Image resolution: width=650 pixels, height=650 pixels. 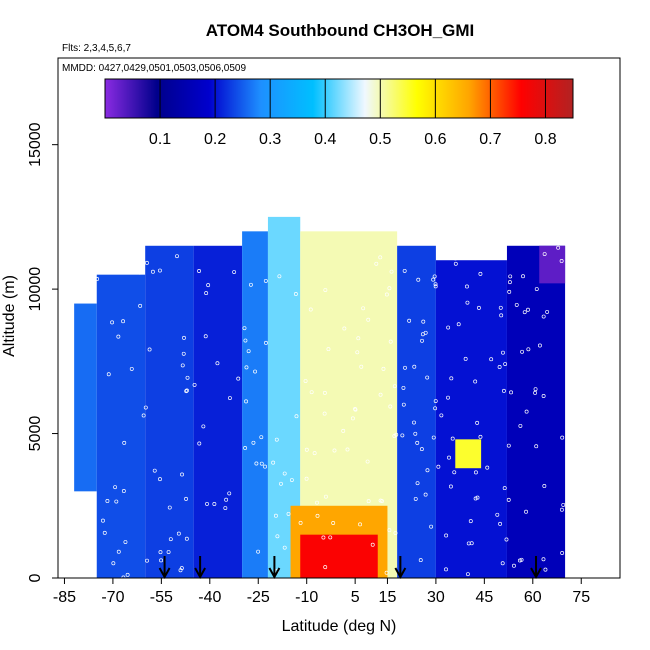 What do you see at coordinates (339, 98) in the screenshot?
I see `colorbar-fill` at bounding box center [339, 98].